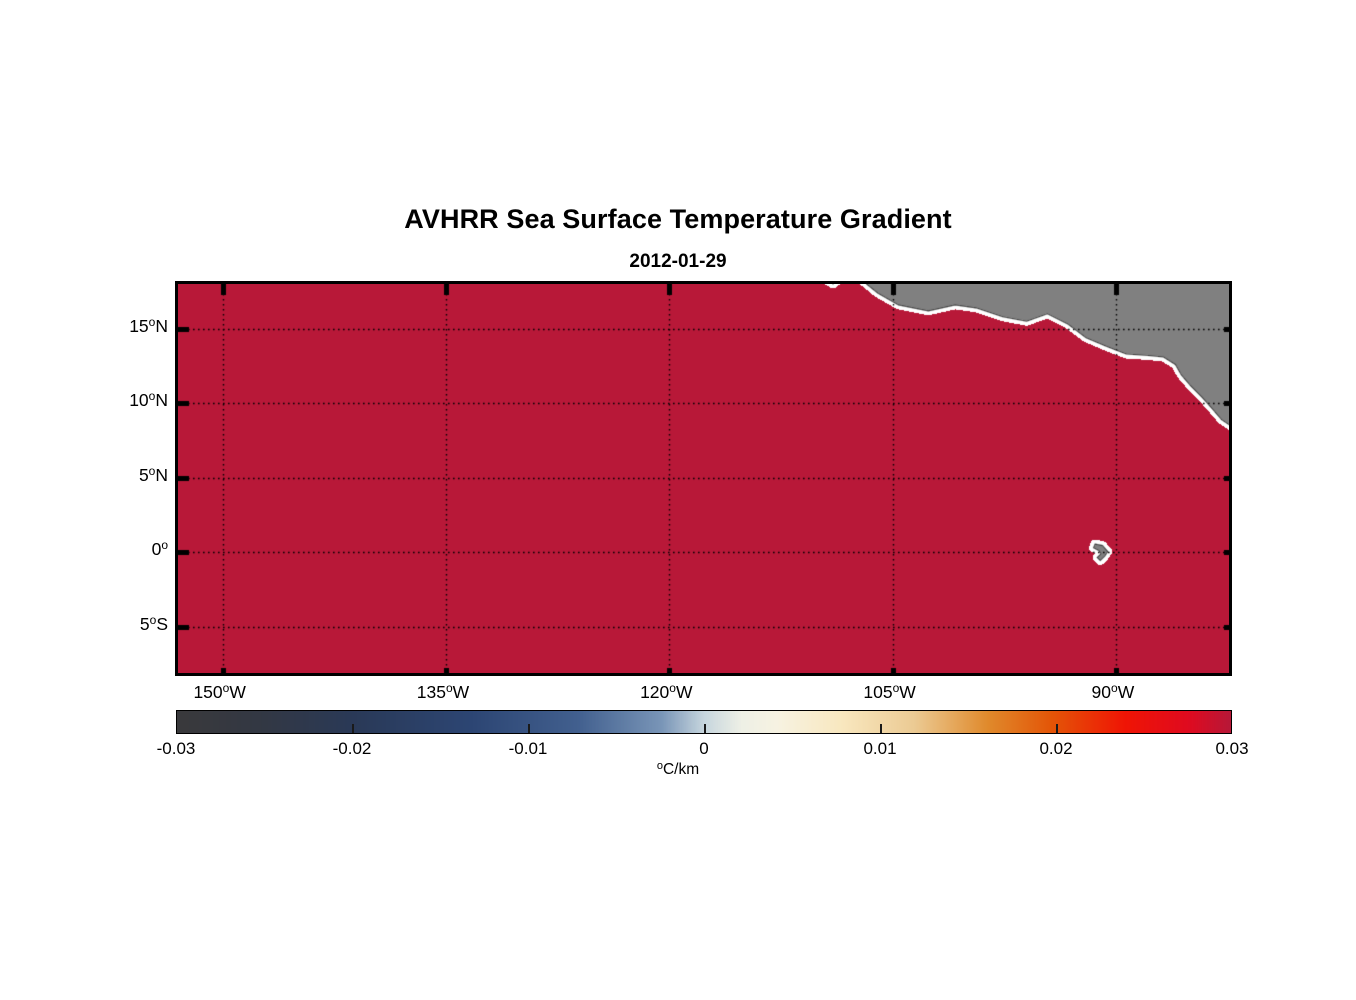  Describe the element at coordinates (443, 691) in the screenshot. I see `x-tick-label-1: 135oW` at that location.